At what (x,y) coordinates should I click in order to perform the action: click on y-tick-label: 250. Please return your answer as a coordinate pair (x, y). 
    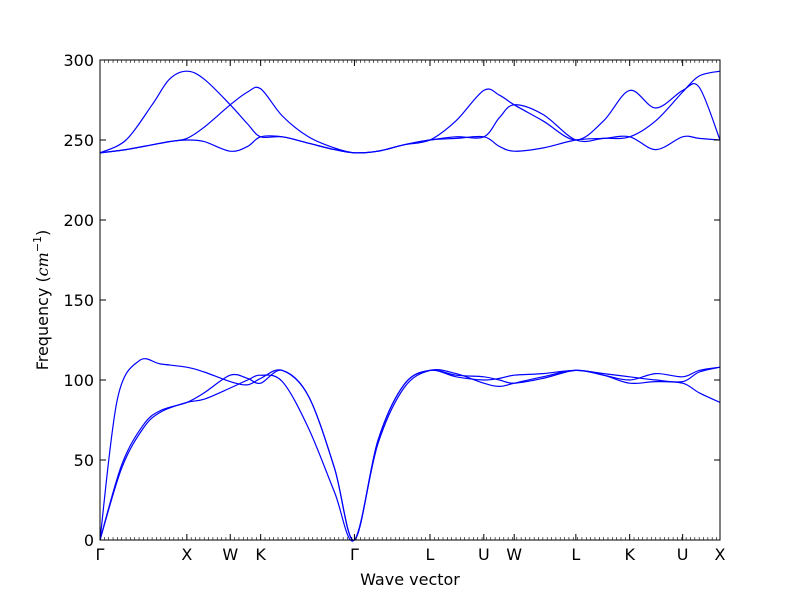
    Looking at the image, I should click on (78, 140).